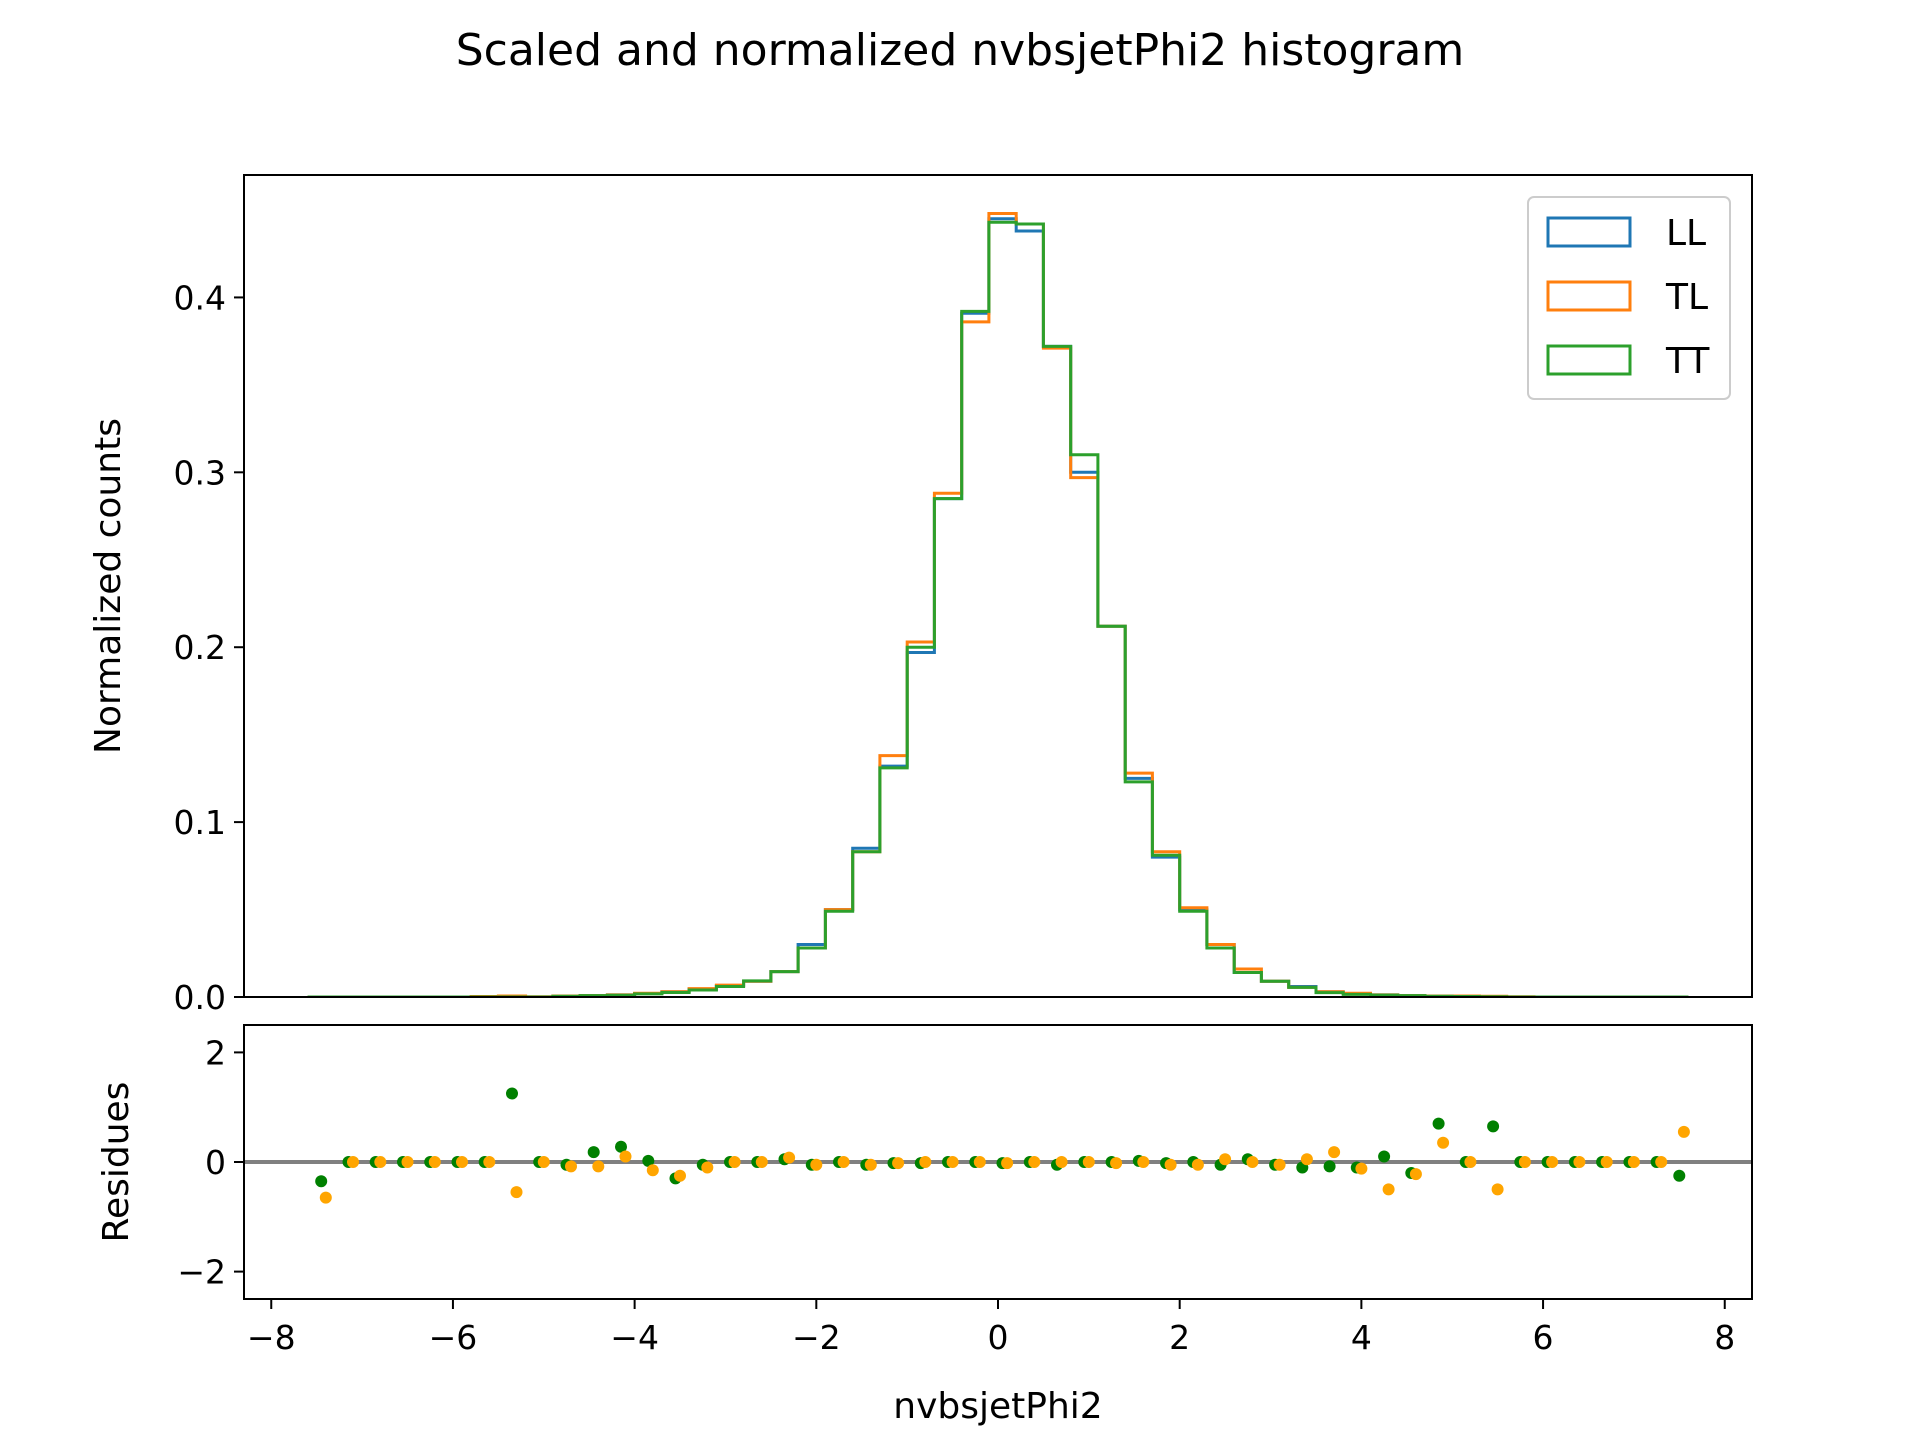 The width and height of the screenshot is (1920, 1440). What do you see at coordinates (200, 297) in the screenshot?
I see `histogram-y-tick-label: 0.4` at bounding box center [200, 297].